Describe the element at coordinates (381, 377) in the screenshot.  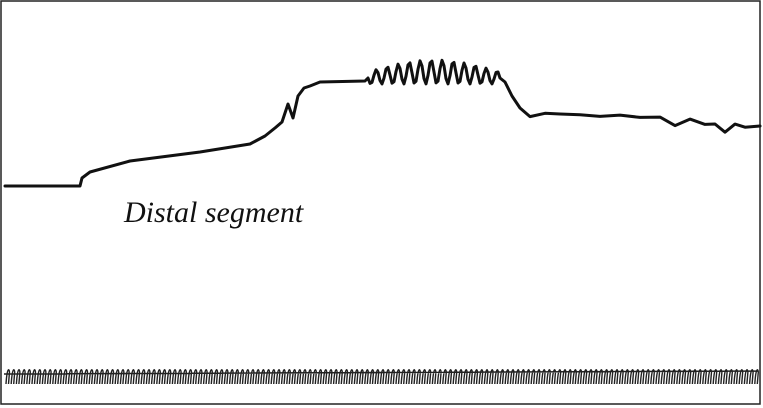
I see `time-marks` at that location.